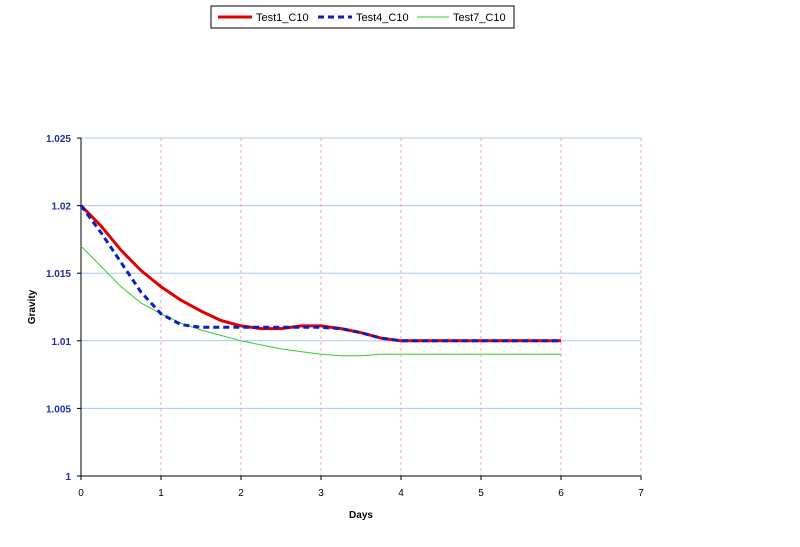 This screenshot has height=547, width=800. What do you see at coordinates (81, 493) in the screenshot?
I see `x-tick-label: 0` at bounding box center [81, 493].